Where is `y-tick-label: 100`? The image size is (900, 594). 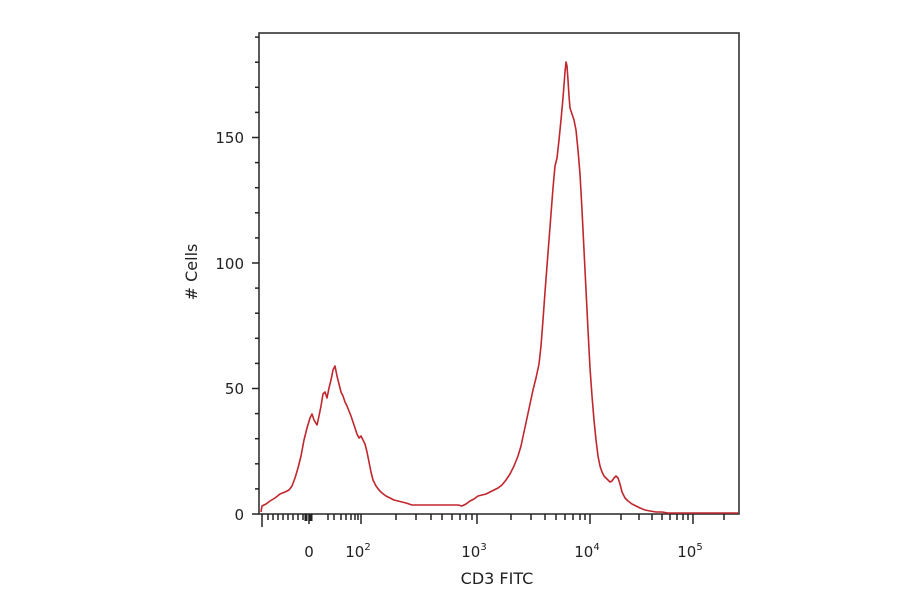
y-tick-label: 100 is located at coordinates (229, 264).